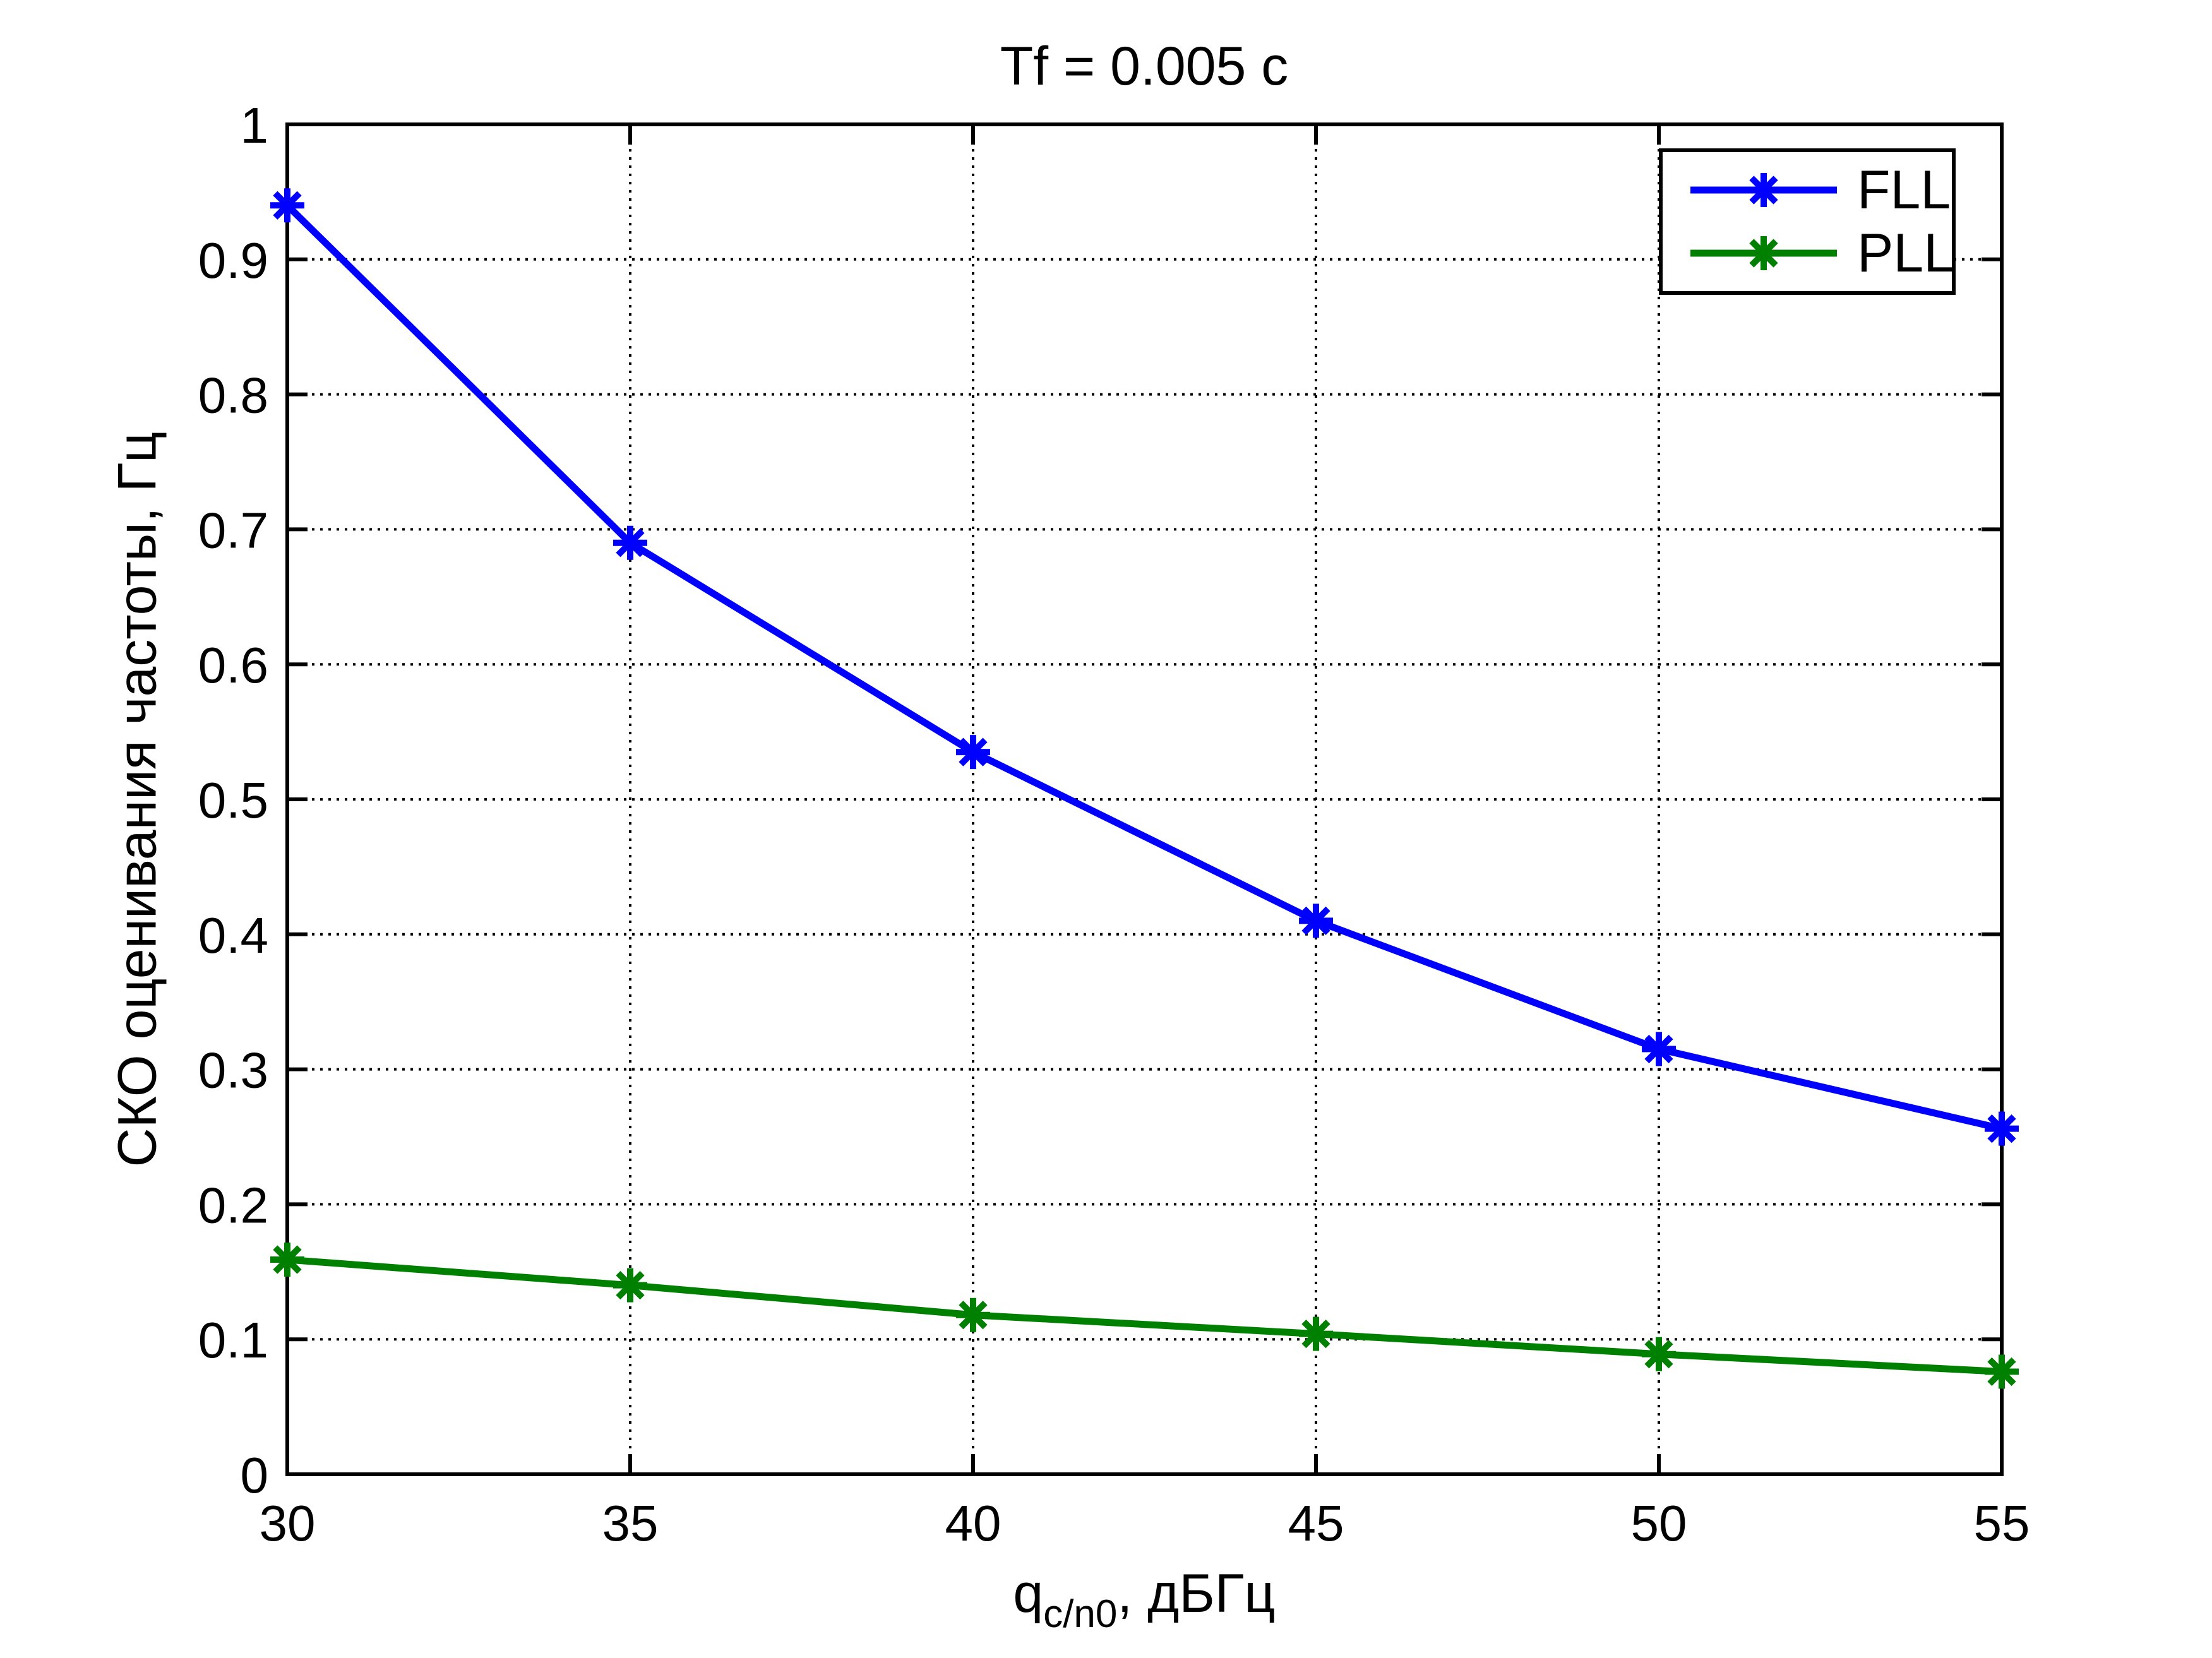 The image size is (2212, 1658). I want to click on y-tick-label: 0.7, so click(233, 530).